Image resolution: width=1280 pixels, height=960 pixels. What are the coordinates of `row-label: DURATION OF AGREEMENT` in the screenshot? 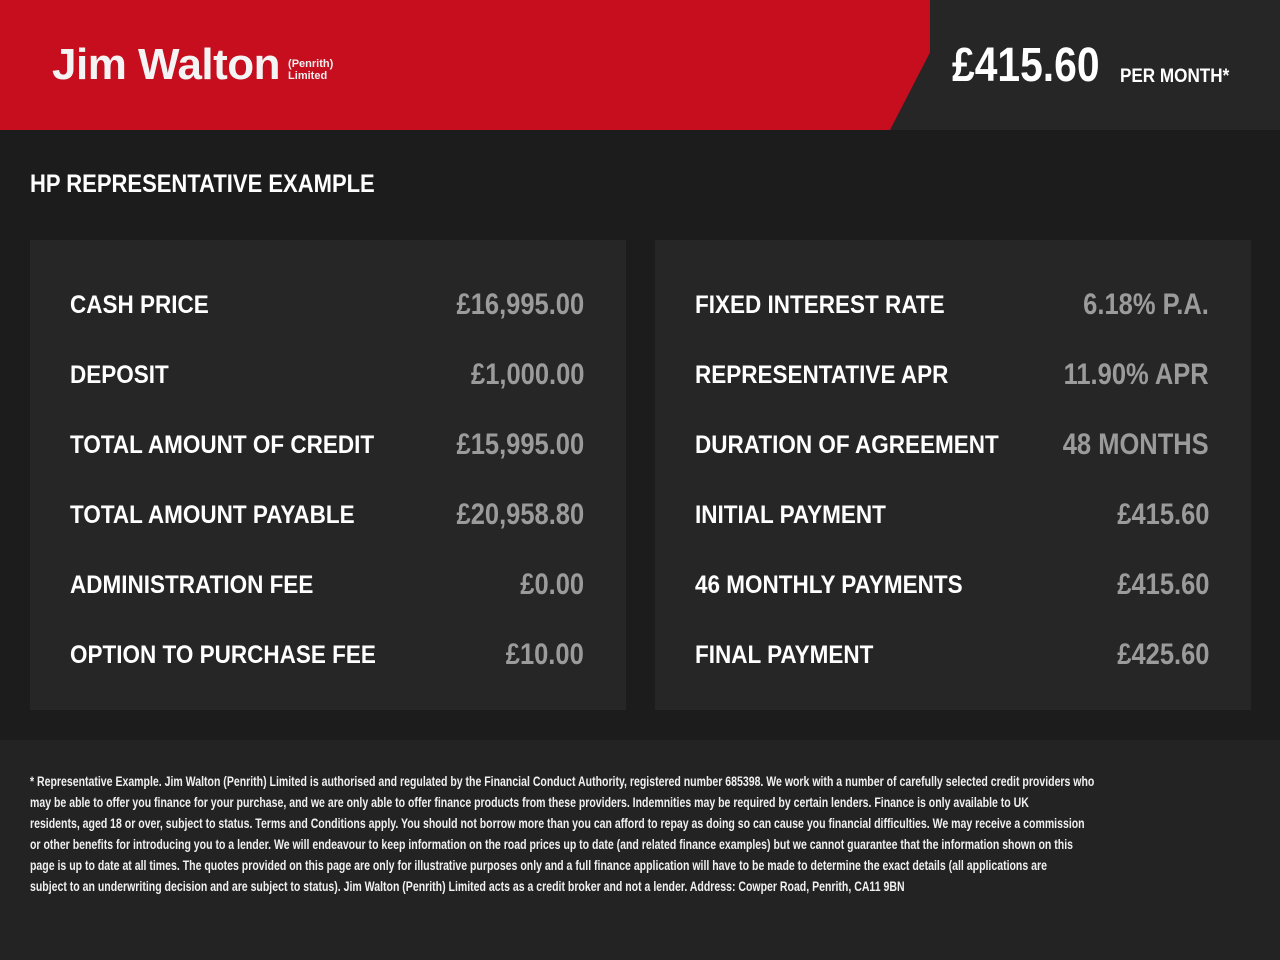 It's located at (847, 444).